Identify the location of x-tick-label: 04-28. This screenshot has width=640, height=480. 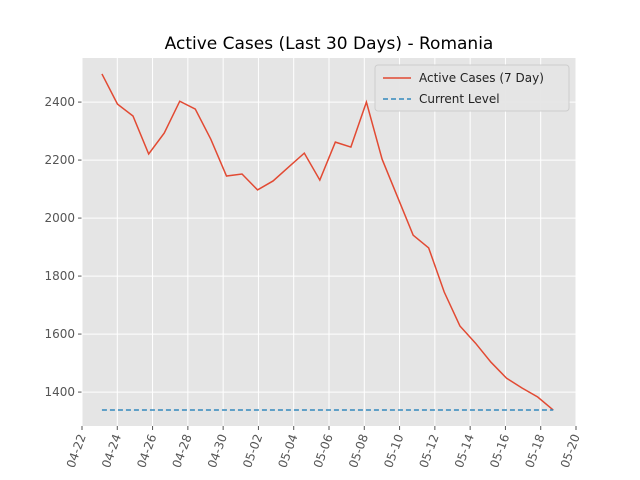
(182, 451).